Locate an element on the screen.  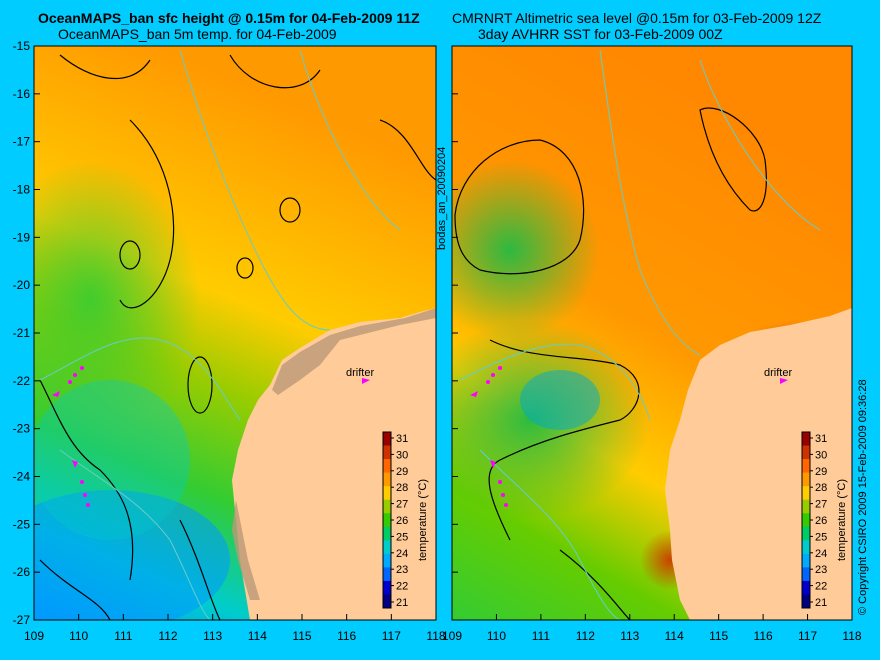
lat-tick-label: -23 is located at coordinates (22, 429).